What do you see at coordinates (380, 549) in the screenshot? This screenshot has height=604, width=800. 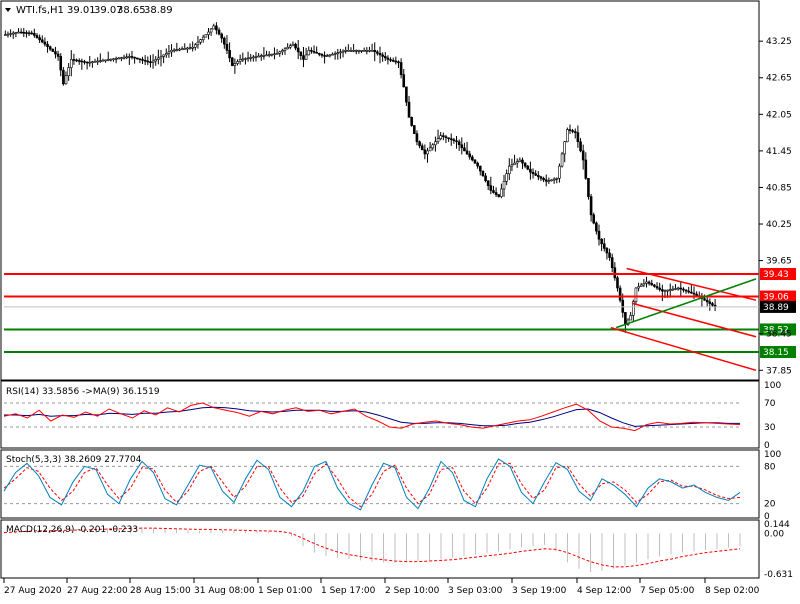 I see `macd-panel` at bounding box center [380, 549].